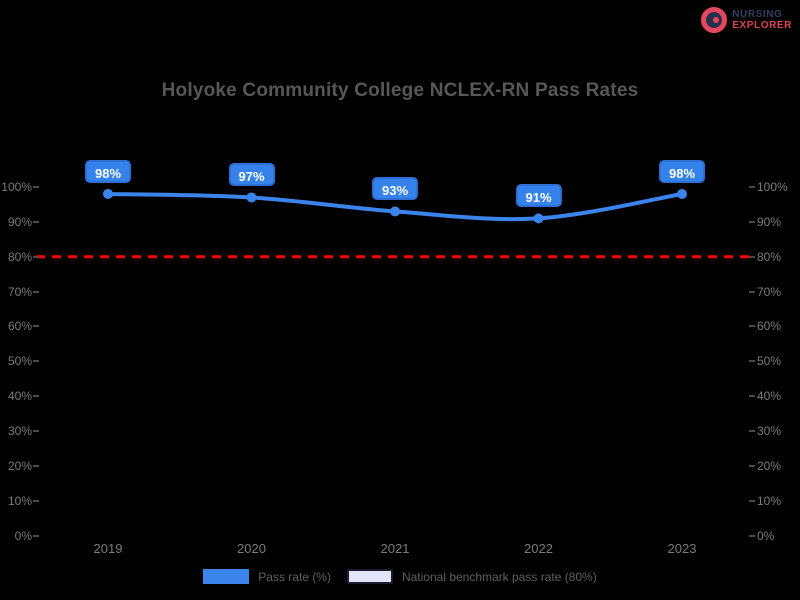 The width and height of the screenshot is (800, 600). Describe the element at coordinates (251, 548) in the screenshot. I see `x-tick-label: 2020` at that location.